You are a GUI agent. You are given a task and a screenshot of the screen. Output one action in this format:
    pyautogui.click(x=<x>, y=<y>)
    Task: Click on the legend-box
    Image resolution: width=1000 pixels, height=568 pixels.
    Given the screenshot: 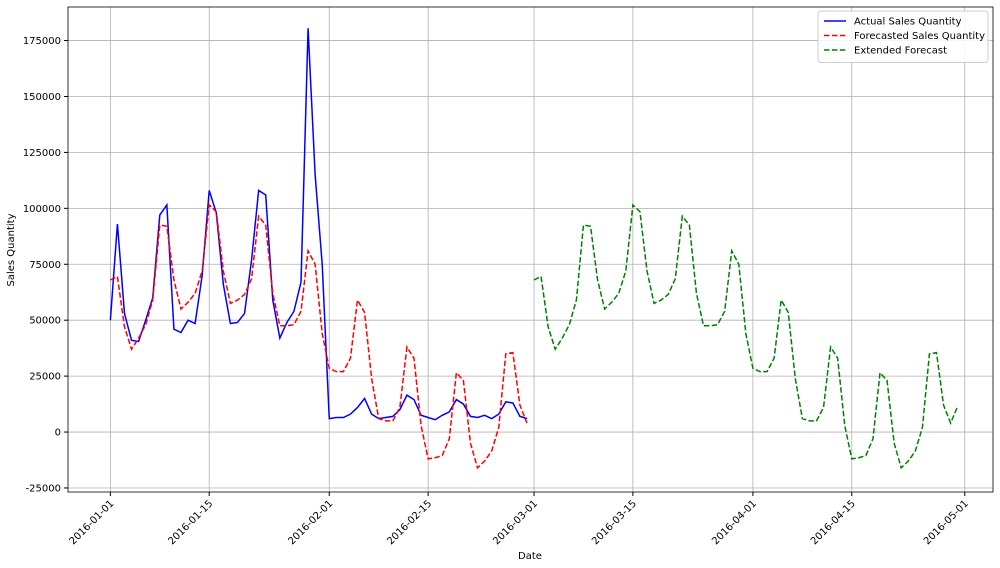 What is the action you would take?
    pyautogui.click(x=903, y=36)
    